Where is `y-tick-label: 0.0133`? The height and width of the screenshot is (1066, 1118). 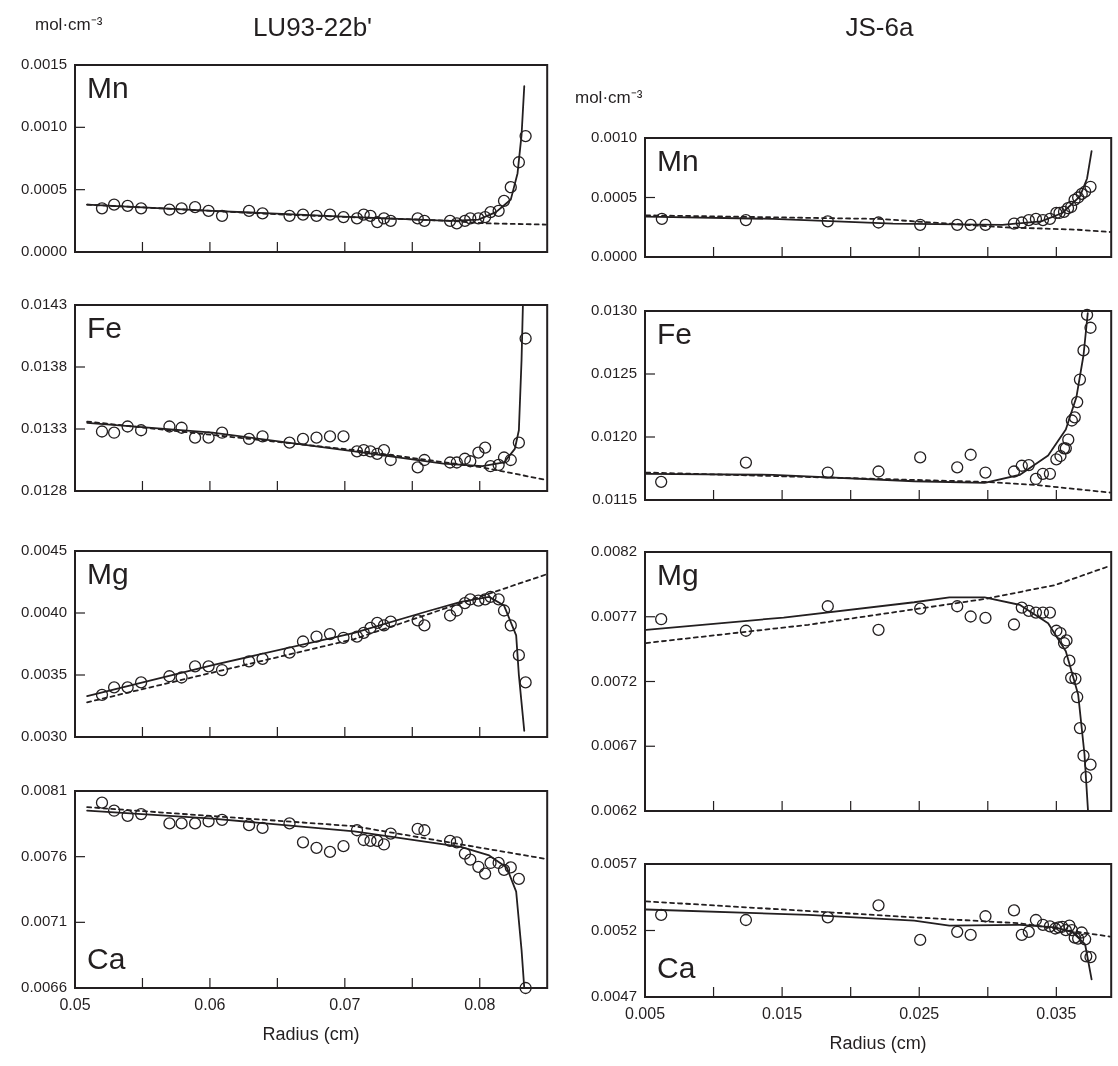 y-tick-label: 0.0133 is located at coordinates (44, 428).